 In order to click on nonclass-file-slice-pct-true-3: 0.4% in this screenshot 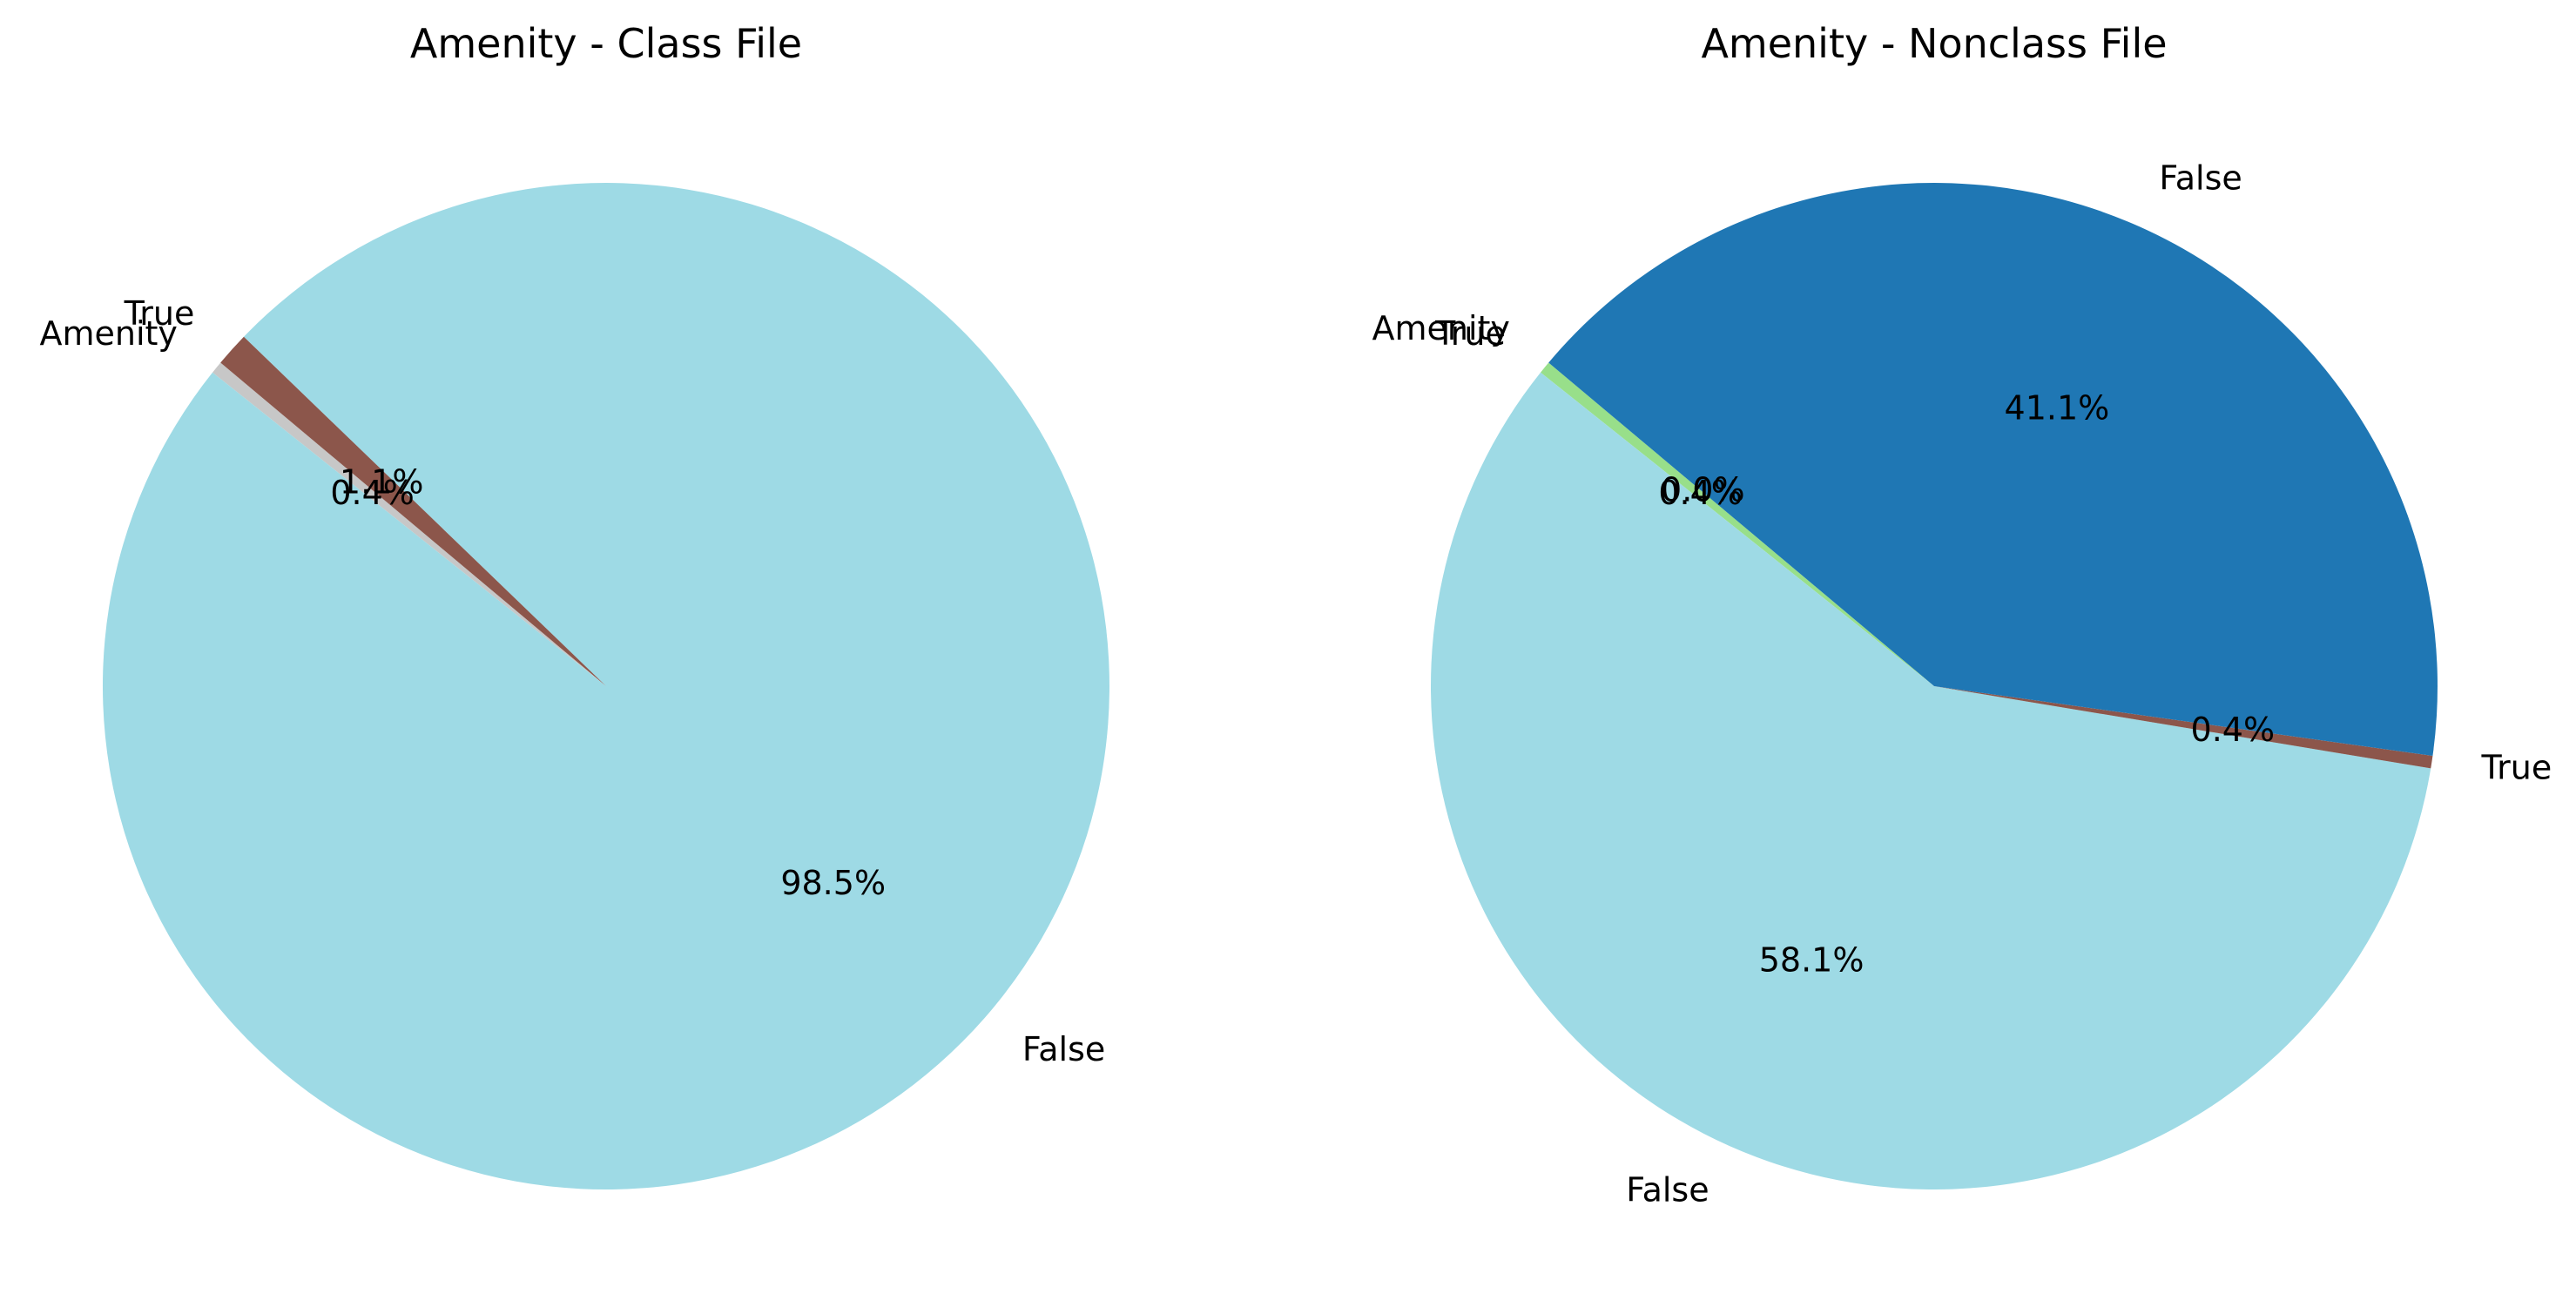, I will do `click(2233, 730)`.